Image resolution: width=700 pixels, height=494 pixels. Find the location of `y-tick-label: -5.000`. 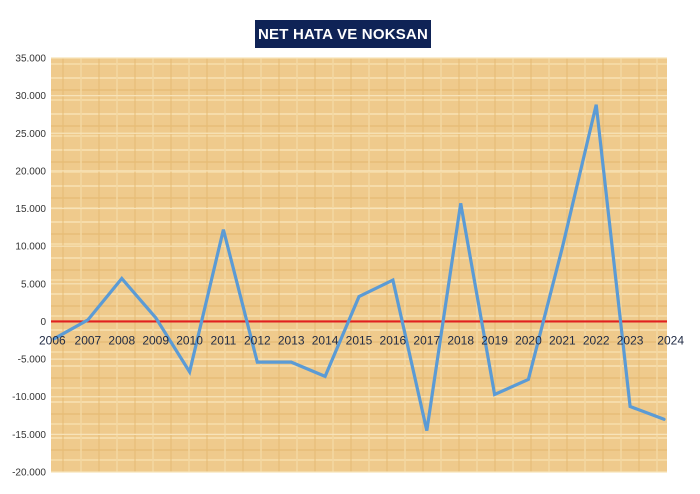

y-tick-label: -5.000 is located at coordinates (32, 360).